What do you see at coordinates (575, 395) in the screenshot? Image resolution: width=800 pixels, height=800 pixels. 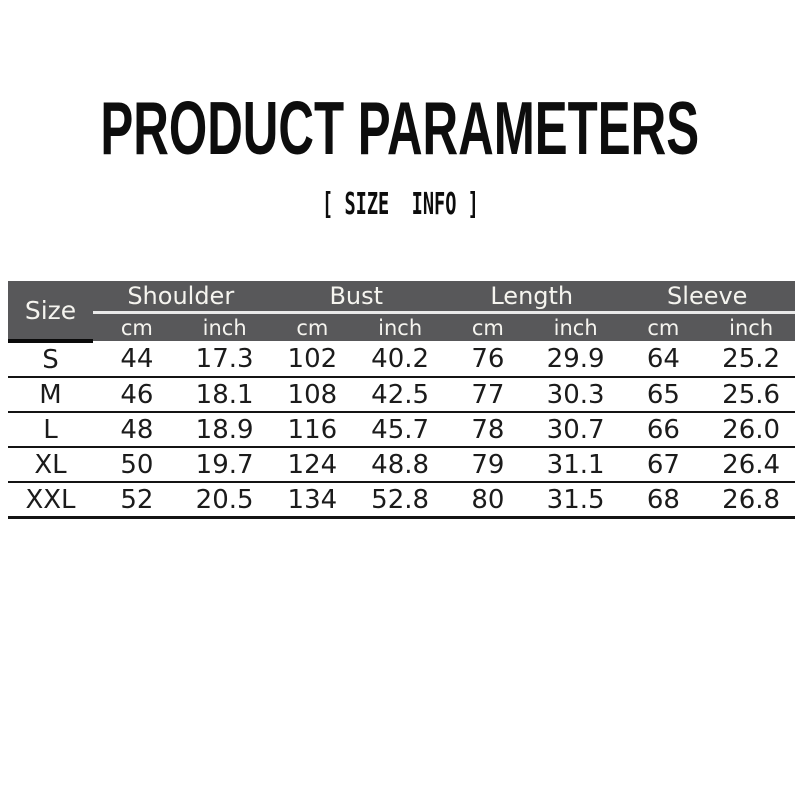 I see `value-cell: 30.3` at bounding box center [575, 395].